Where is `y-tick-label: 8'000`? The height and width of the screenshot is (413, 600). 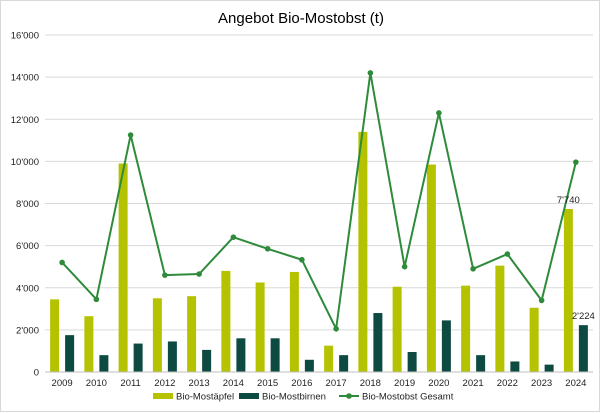 y-tick-label: 8'000 is located at coordinates (27, 204).